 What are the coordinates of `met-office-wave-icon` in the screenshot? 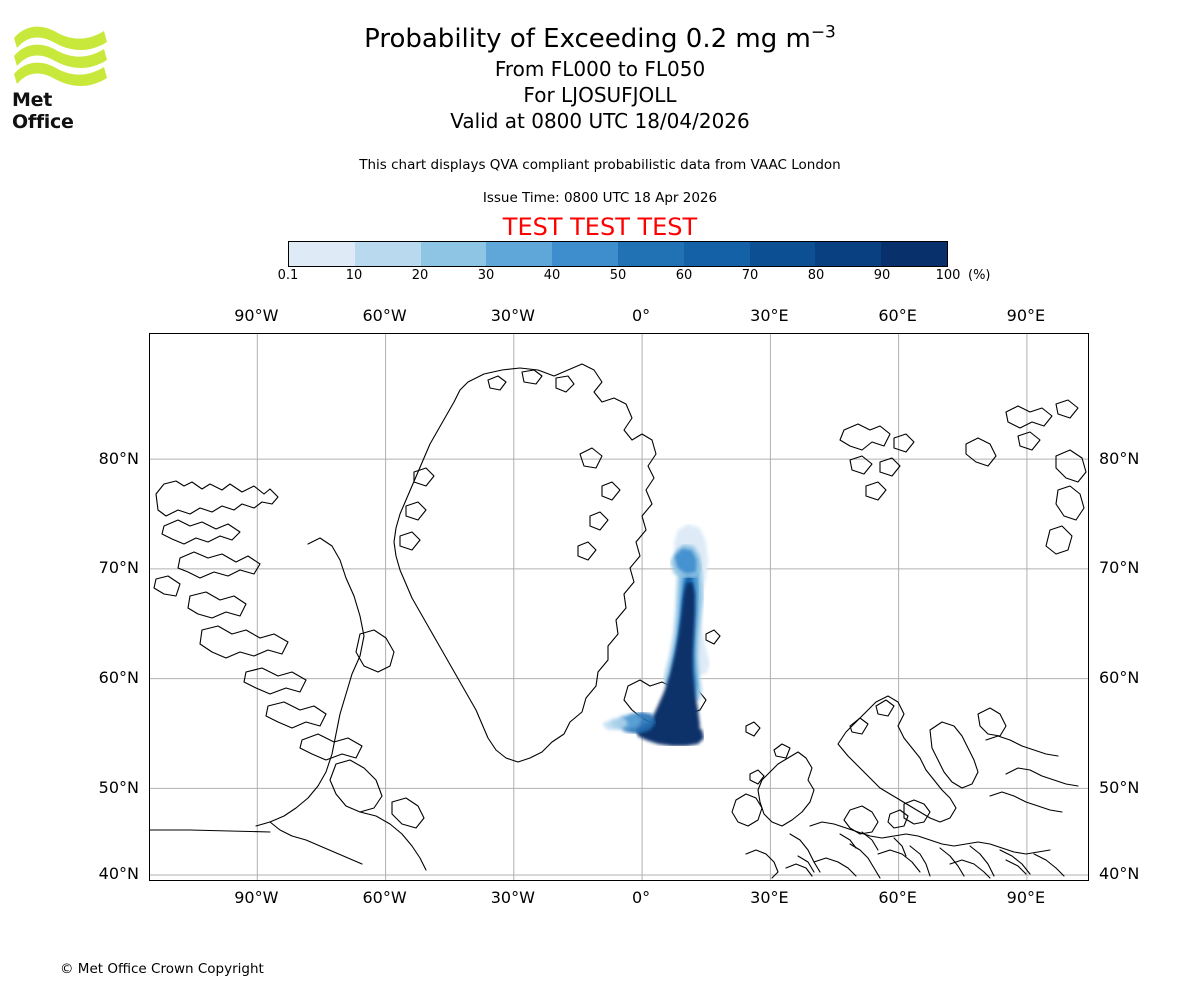 It's located at (60, 56).